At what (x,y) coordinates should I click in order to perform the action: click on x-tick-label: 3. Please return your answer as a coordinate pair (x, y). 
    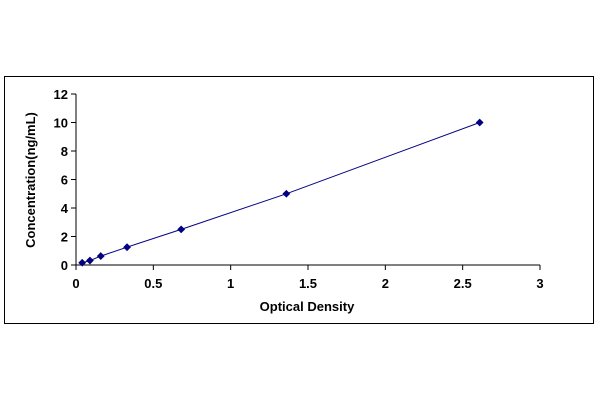
    Looking at the image, I should click on (539, 283).